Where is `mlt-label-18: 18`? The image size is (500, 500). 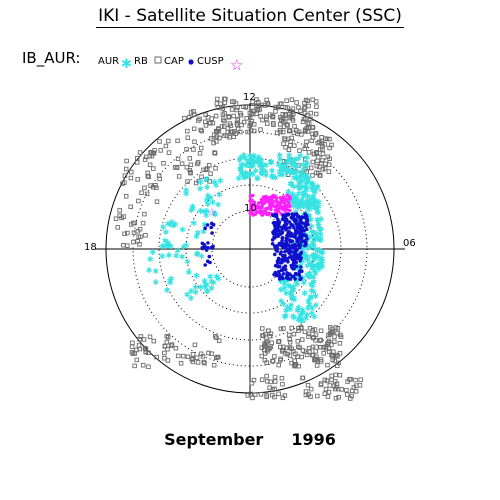 mlt-label-18: 18 is located at coordinates (90, 247).